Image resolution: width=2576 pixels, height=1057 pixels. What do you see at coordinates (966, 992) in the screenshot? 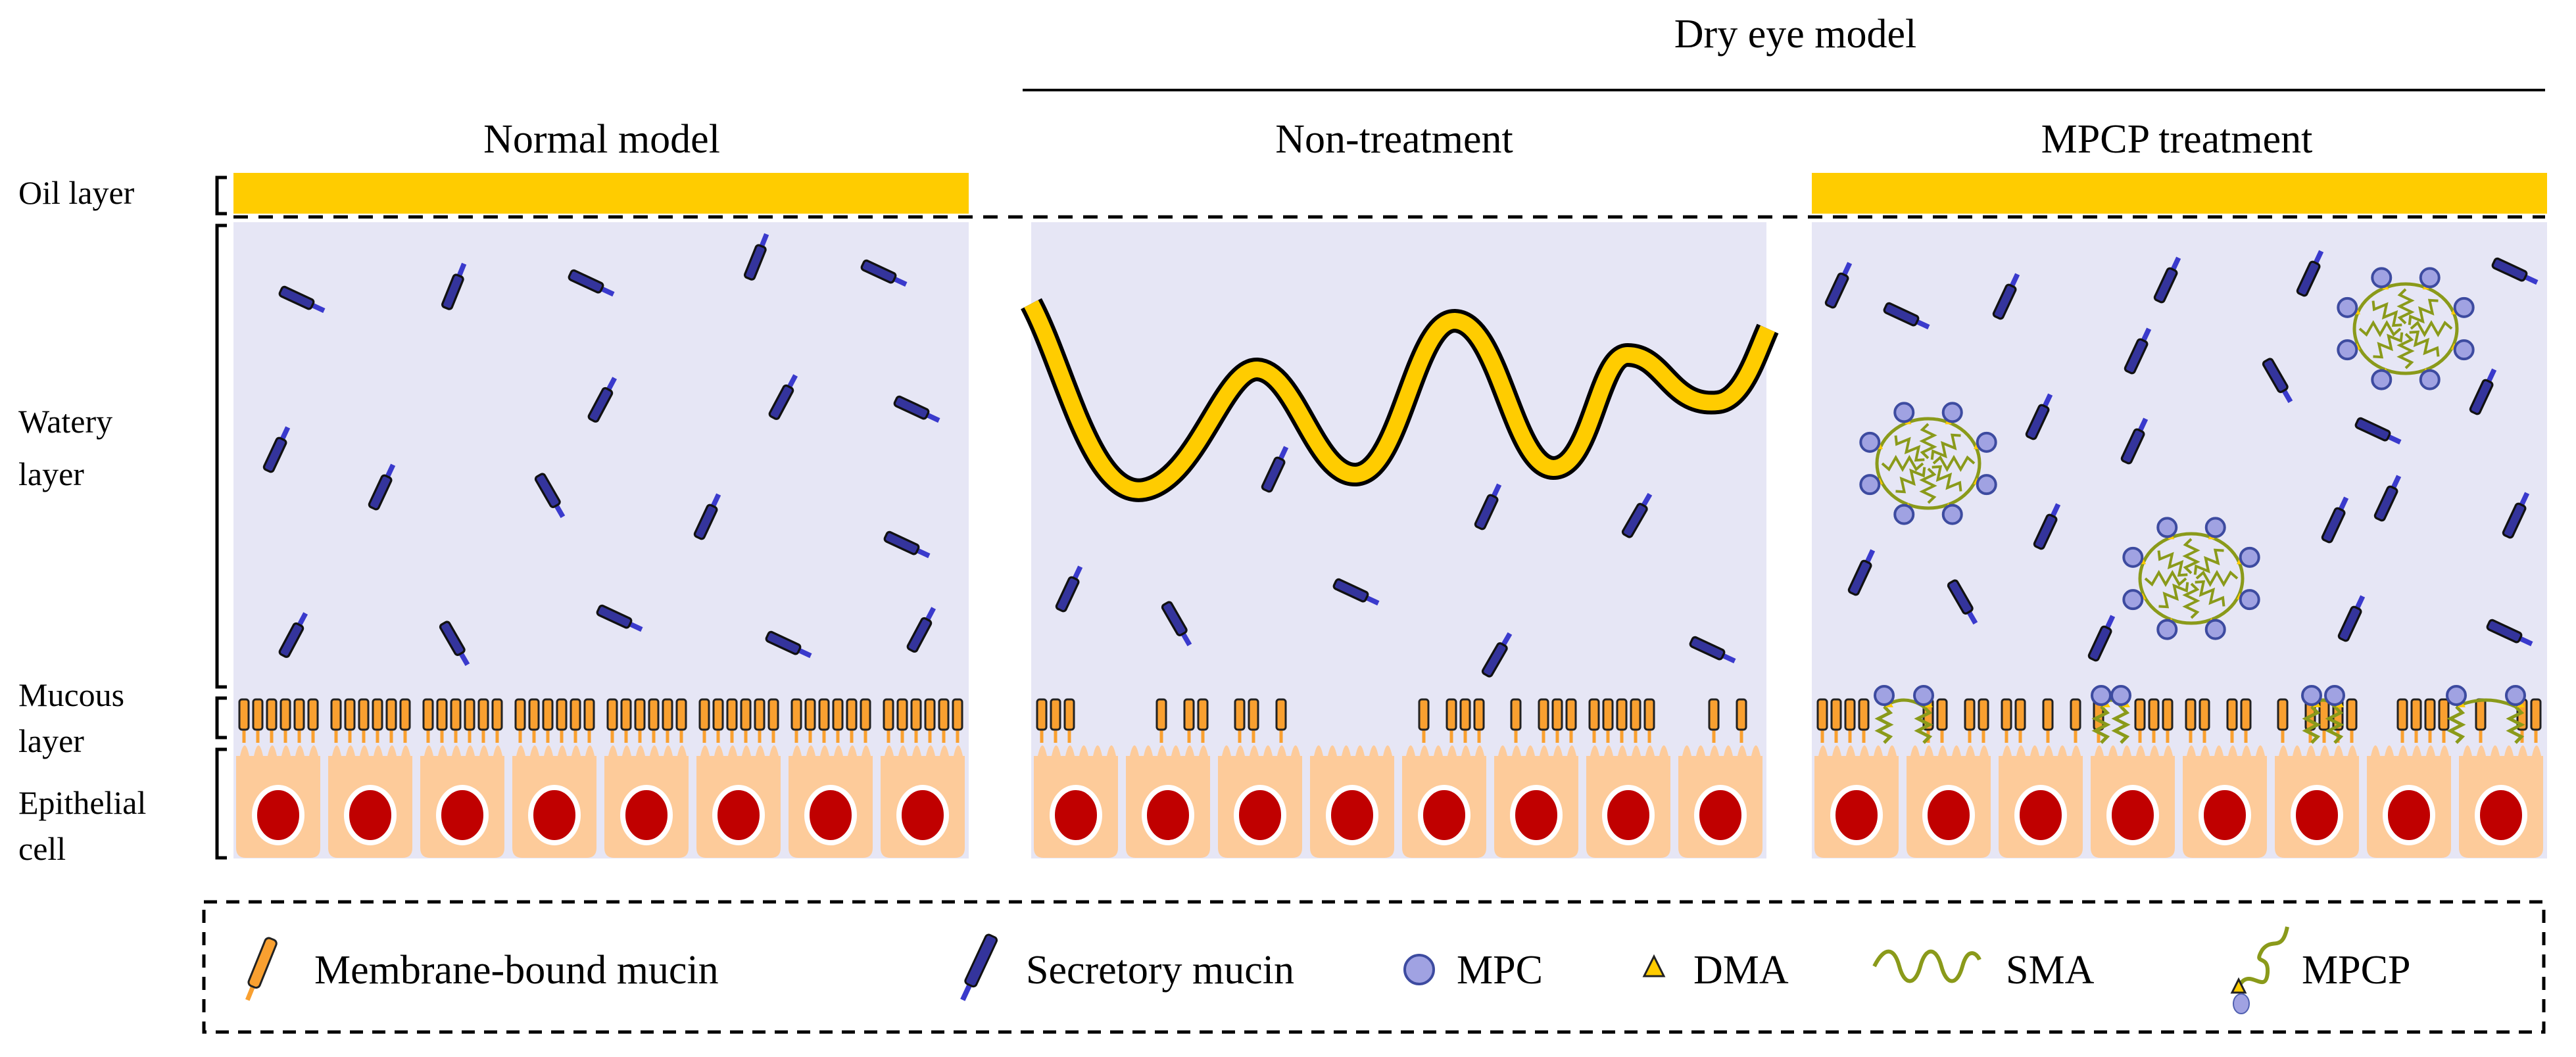
I see `secretory-mucin-icon-tail` at bounding box center [966, 992].